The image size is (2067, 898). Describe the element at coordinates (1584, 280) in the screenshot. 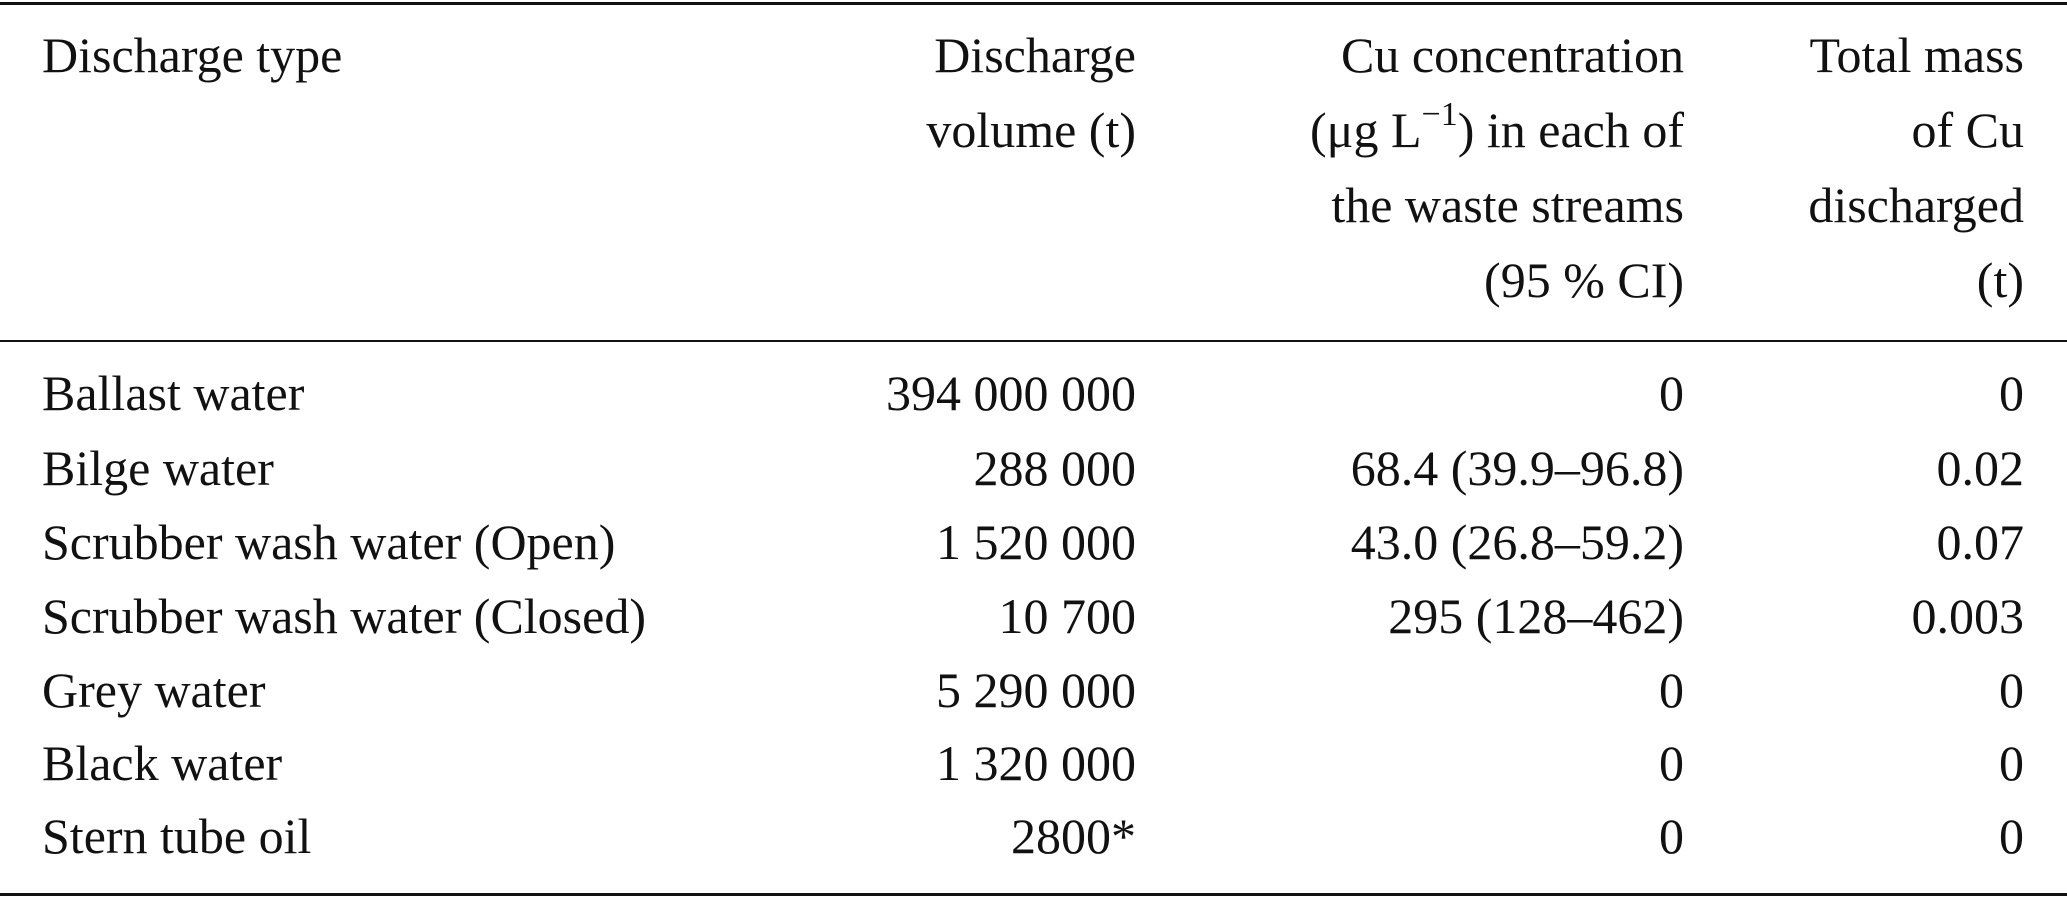

I see `header-cell: (95 % CI)` at that location.